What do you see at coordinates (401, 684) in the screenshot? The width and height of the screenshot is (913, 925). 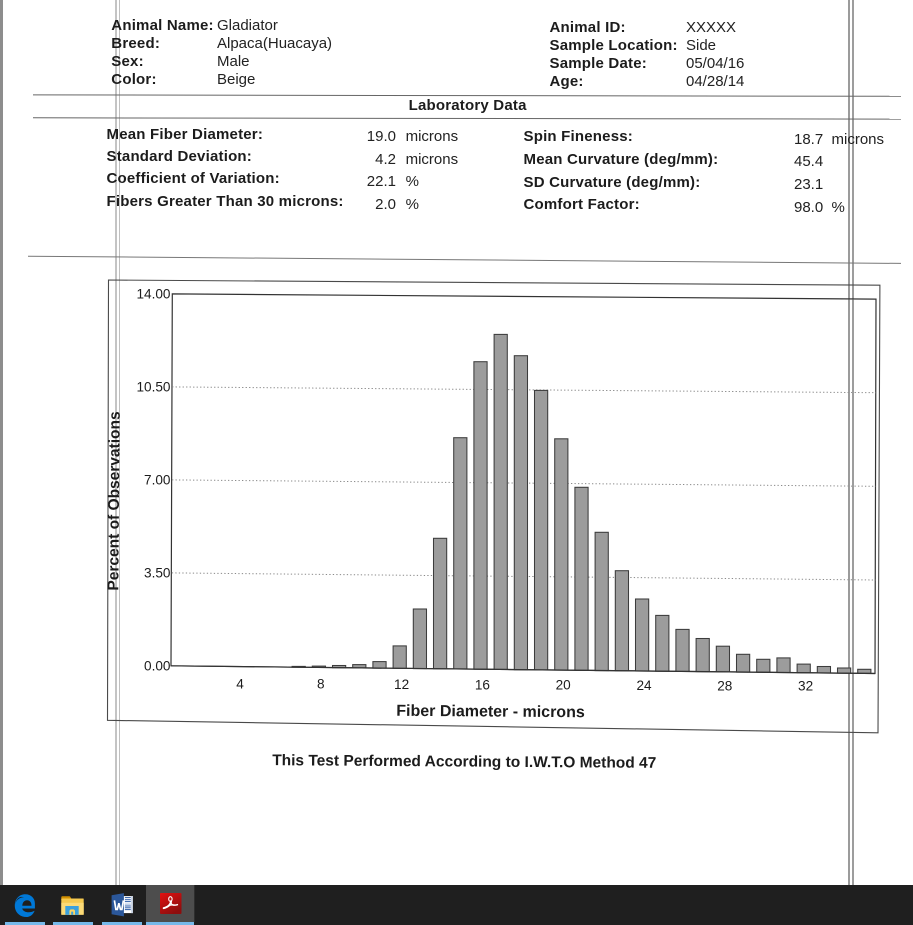 I see `svg-text: 12` at bounding box center [401, 684].